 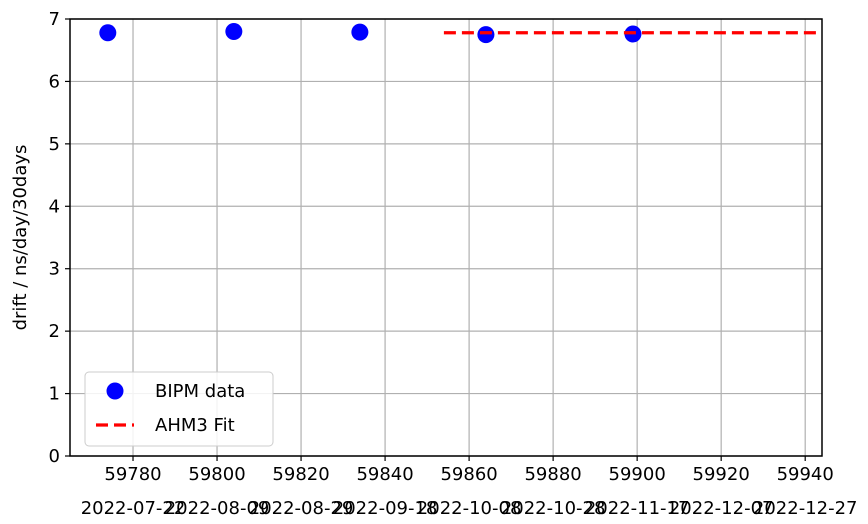 I want to click on y-tick-label: 0, so click(x=54, y=456).